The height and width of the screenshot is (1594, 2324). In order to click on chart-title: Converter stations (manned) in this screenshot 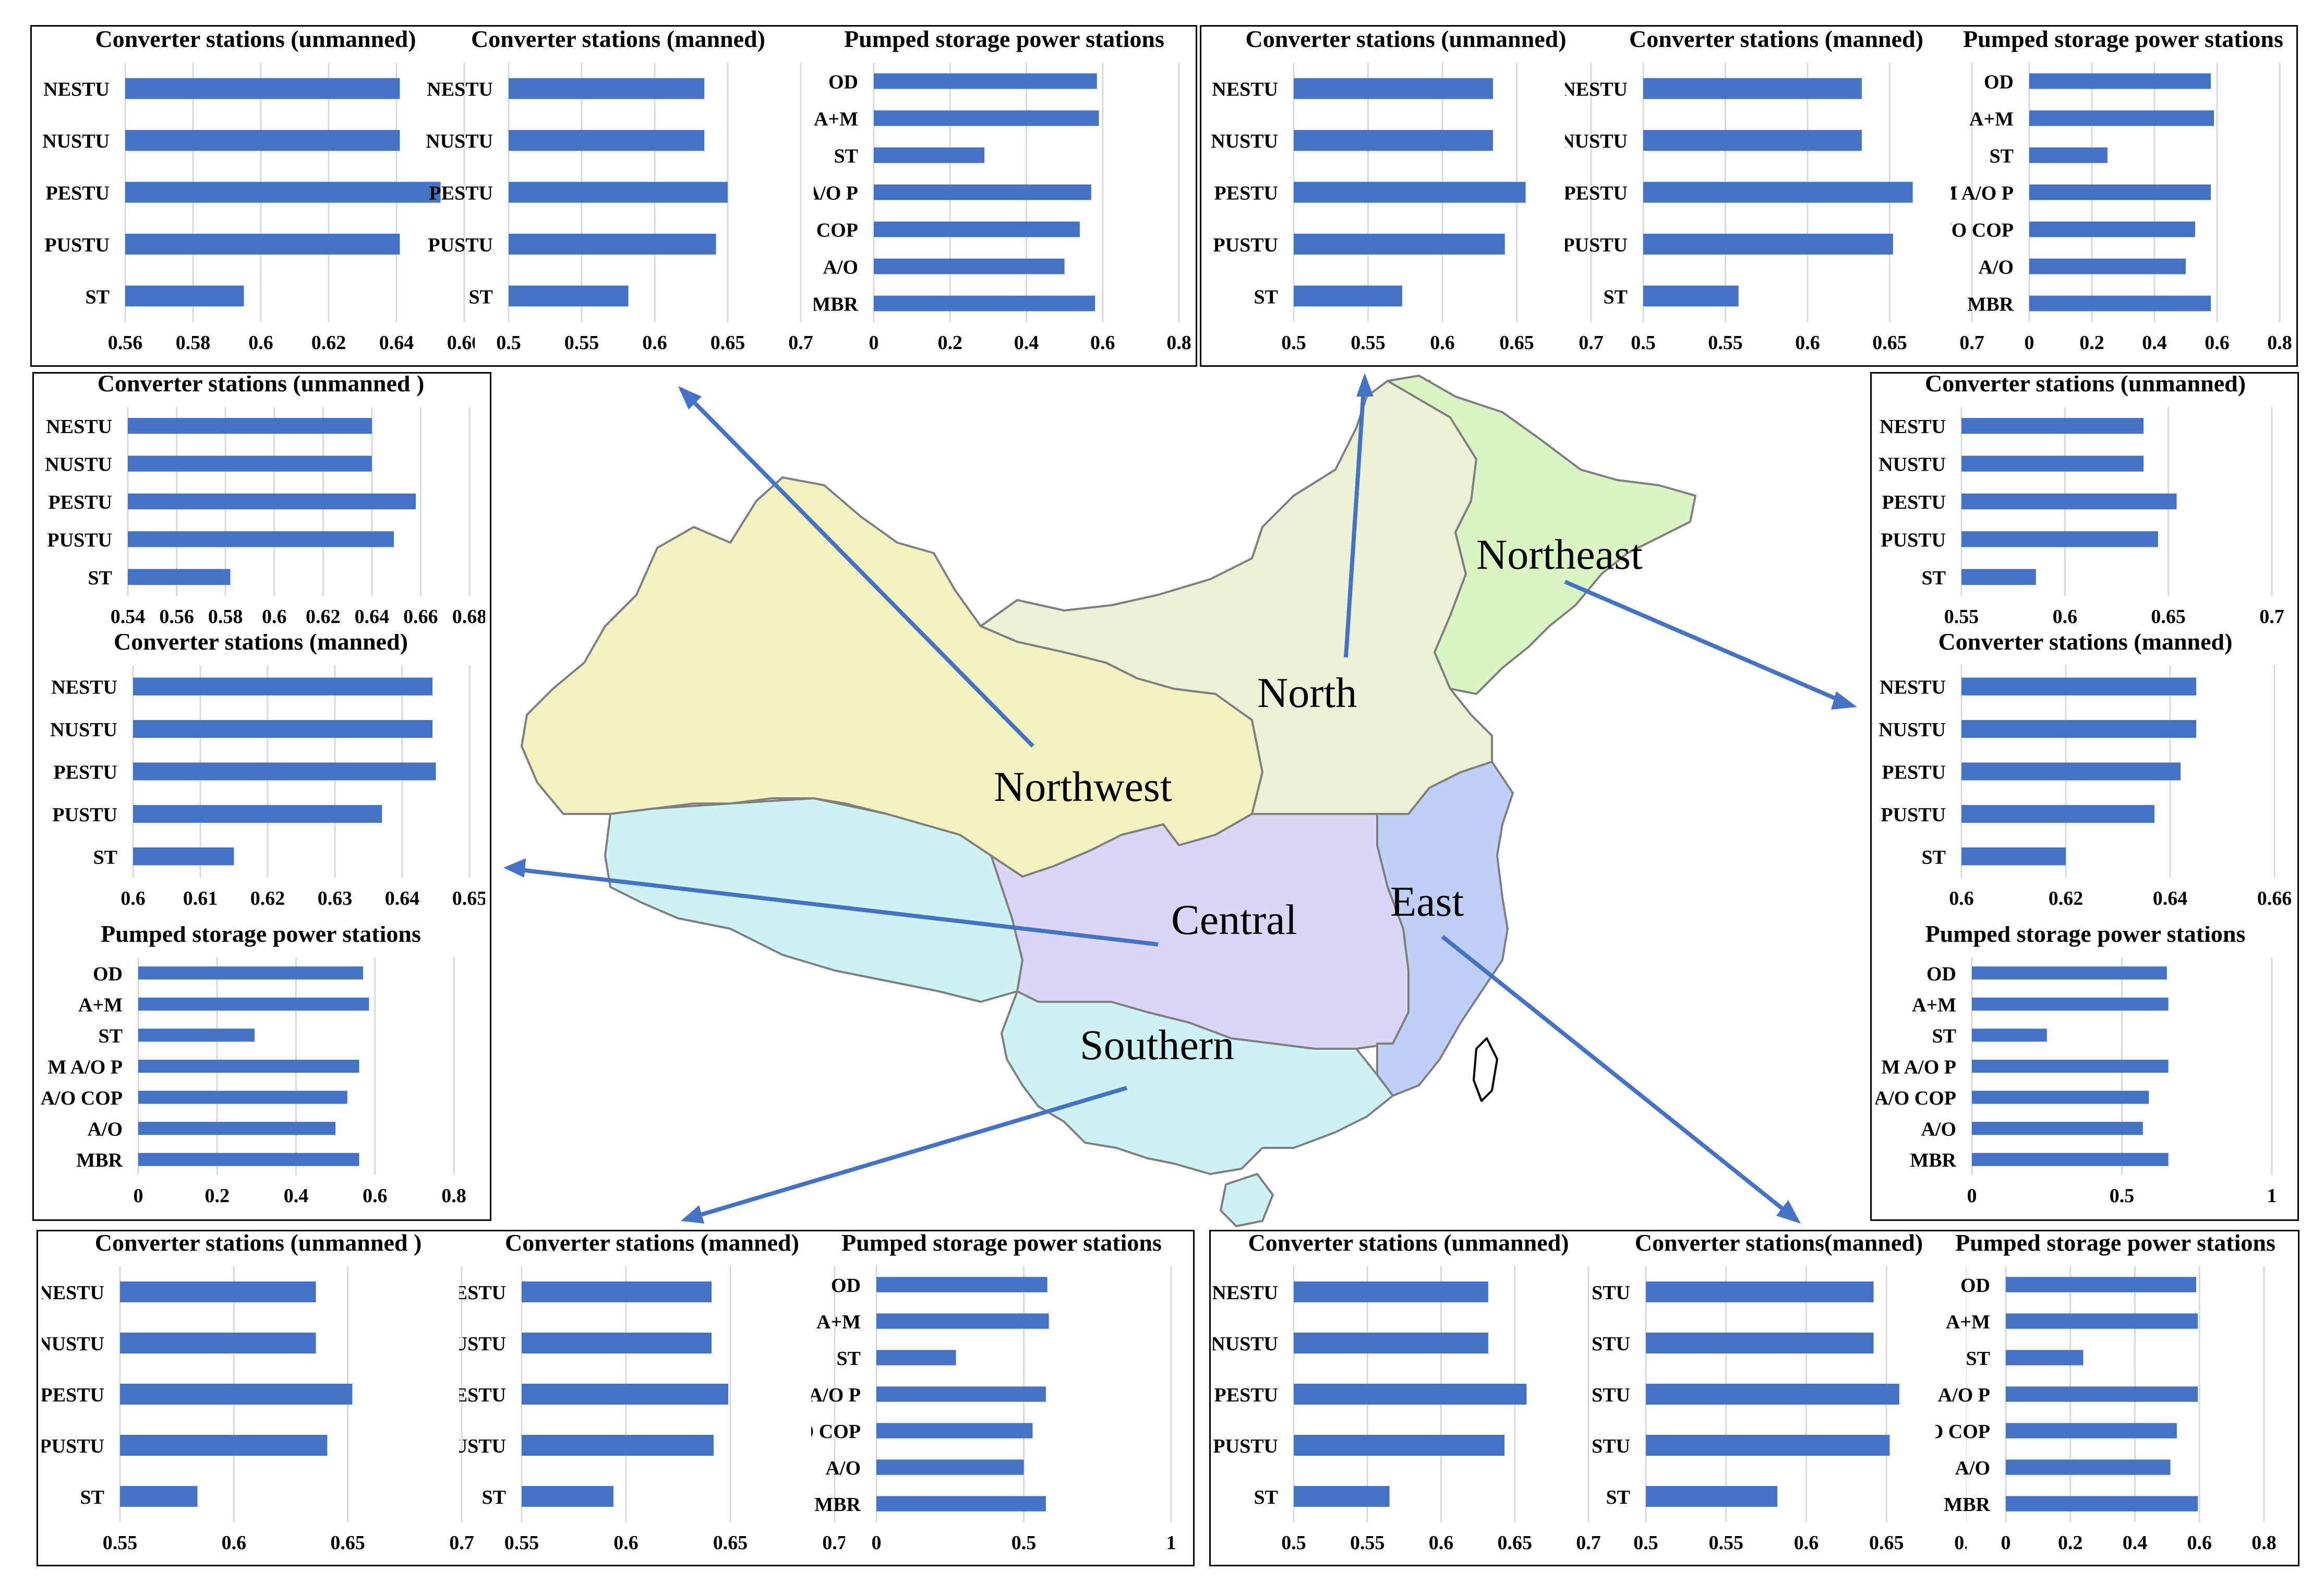, I will do `click(261, 645)`.